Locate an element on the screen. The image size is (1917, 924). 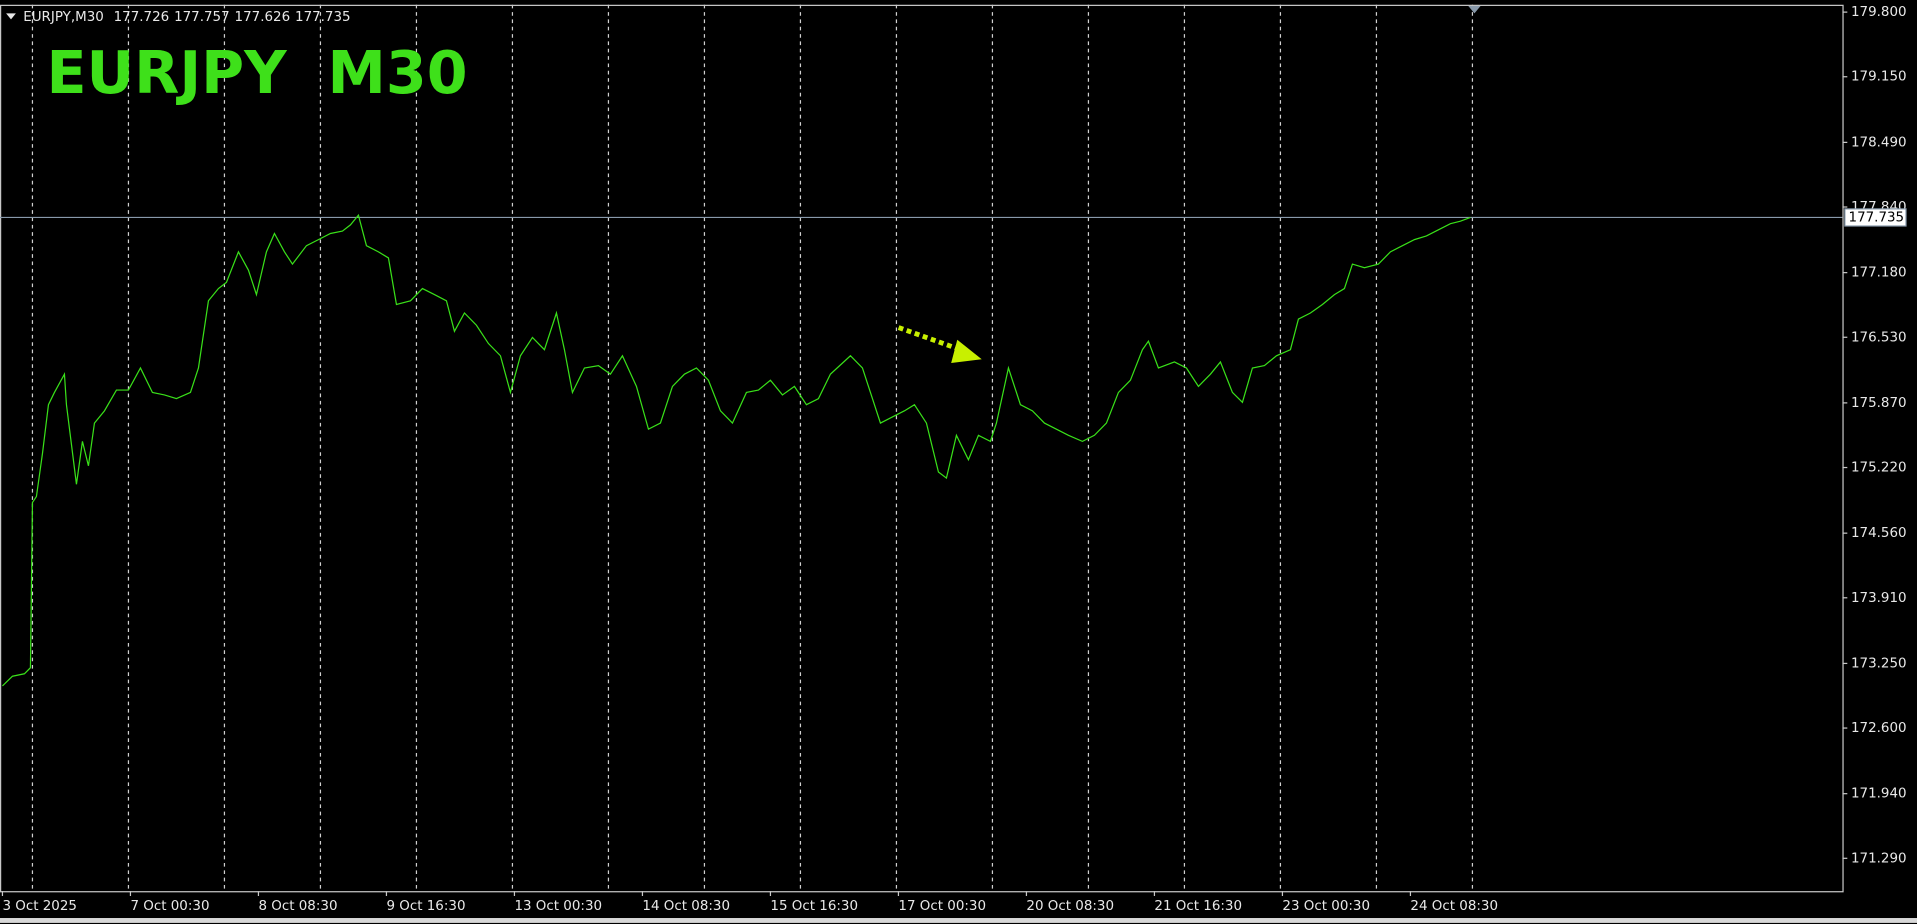
arrow-annotation is located at coordinates (939, 344).